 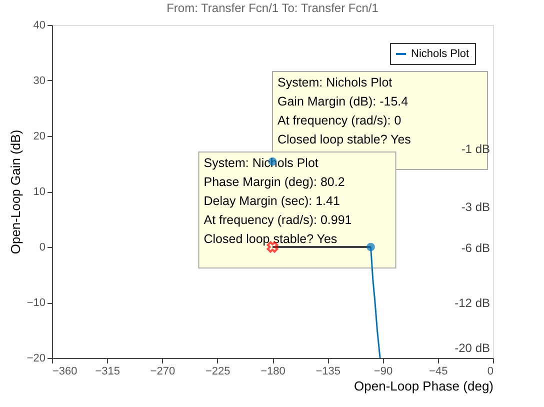 I want to click on x-tick-label: −315, so click(x=107, y=372).